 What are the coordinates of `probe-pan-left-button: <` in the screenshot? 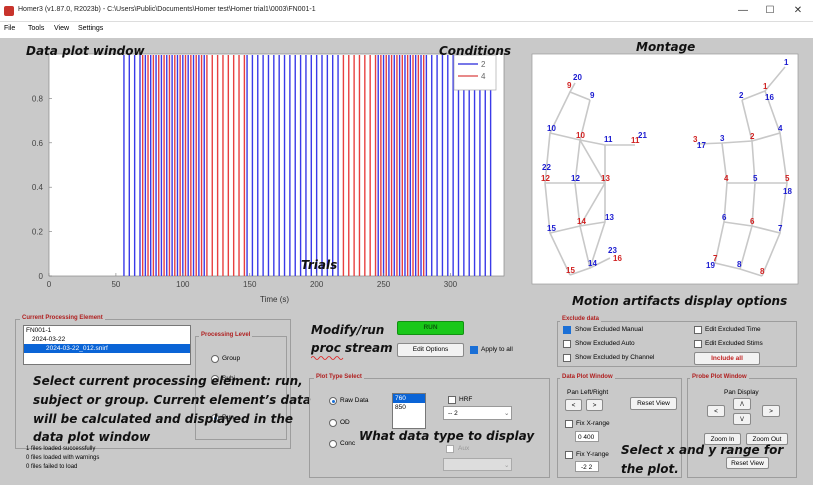 It's located at (716, 411).